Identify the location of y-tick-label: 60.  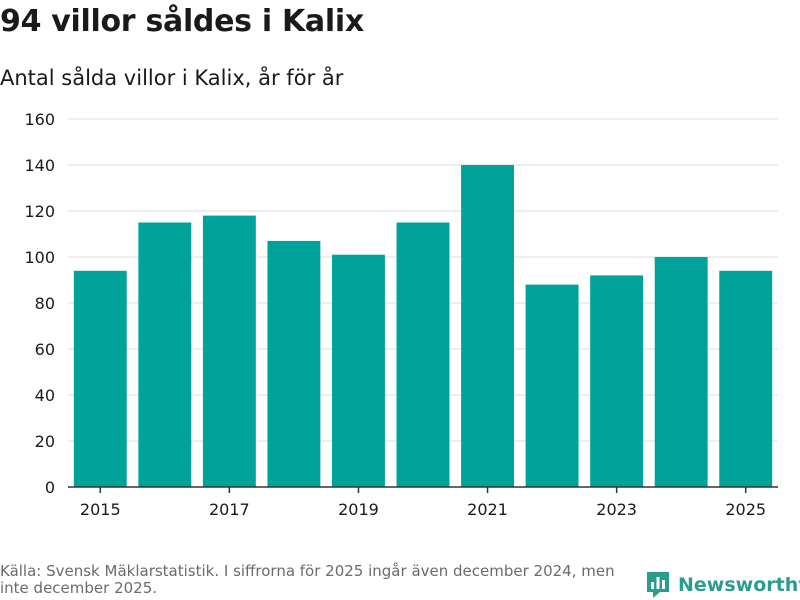
(45, 349).